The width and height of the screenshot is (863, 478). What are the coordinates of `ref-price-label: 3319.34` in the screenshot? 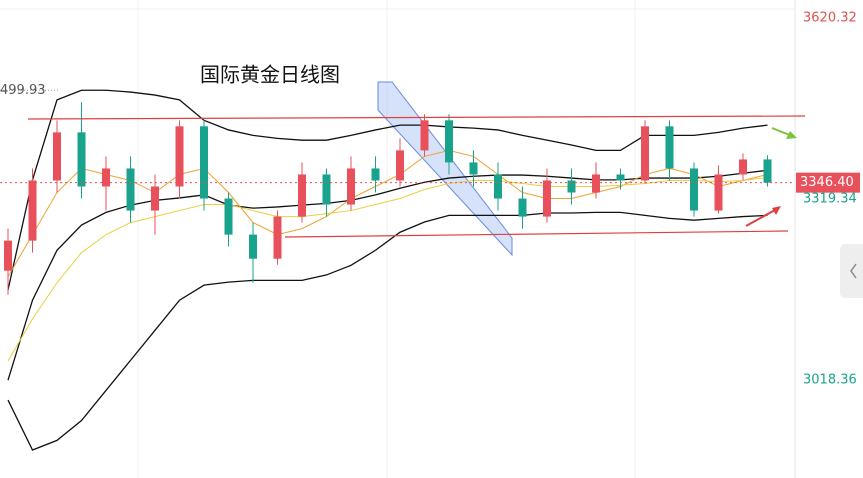 It's located at (830, 198).